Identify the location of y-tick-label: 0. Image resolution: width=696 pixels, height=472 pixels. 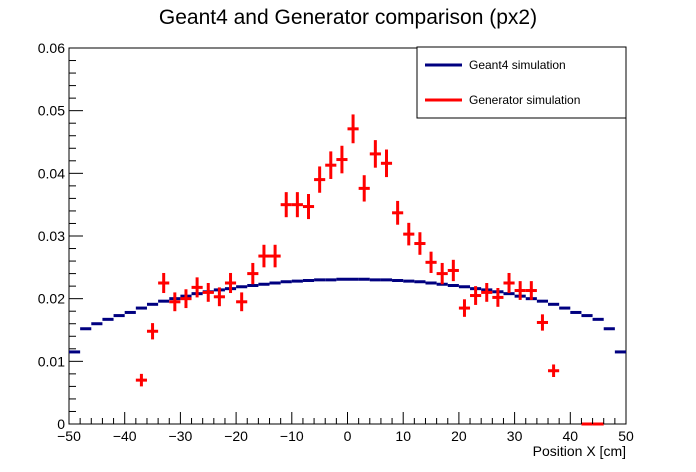
(61, 424).